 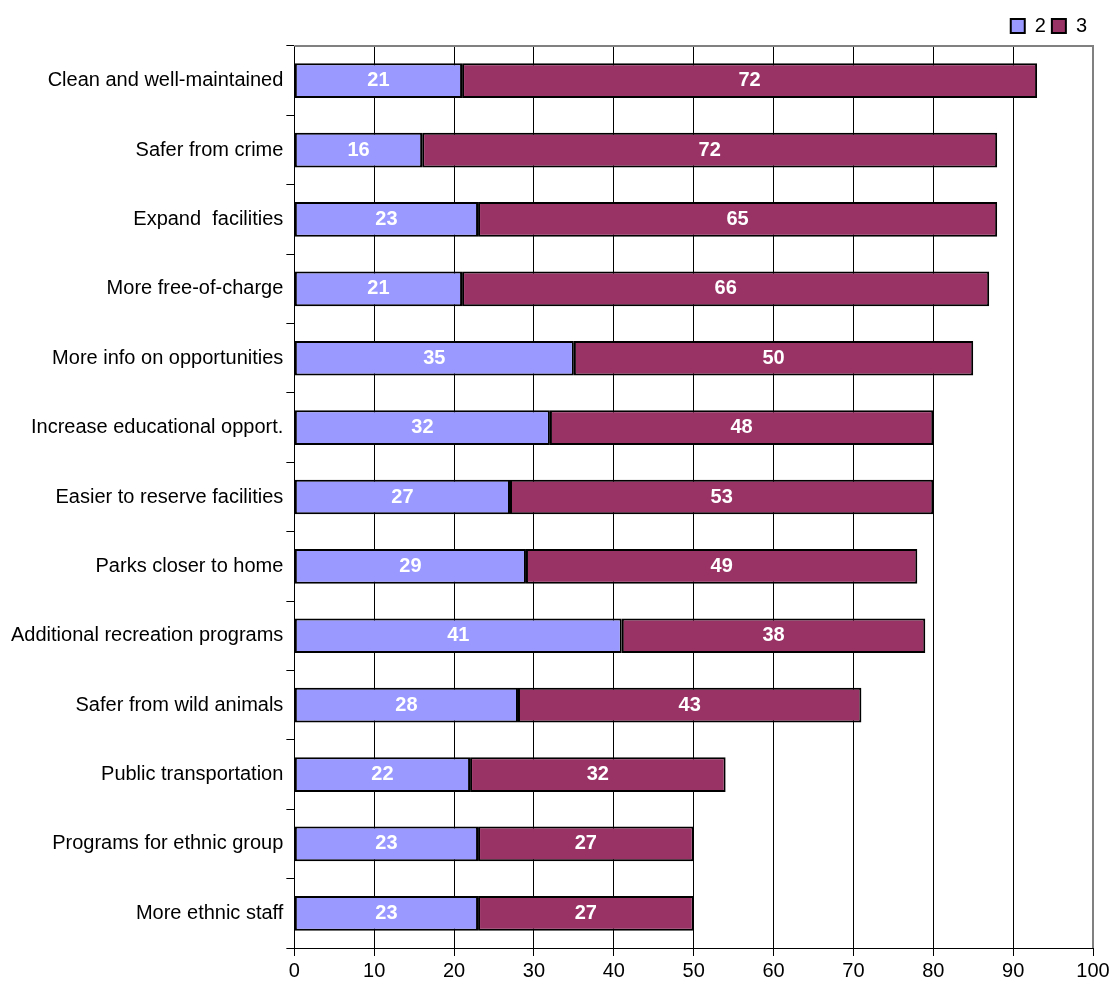 What do you see at coordinates (1081, 24) in the screenshot?
I see `legend-label: 3` at bounding box center [1081, 24].